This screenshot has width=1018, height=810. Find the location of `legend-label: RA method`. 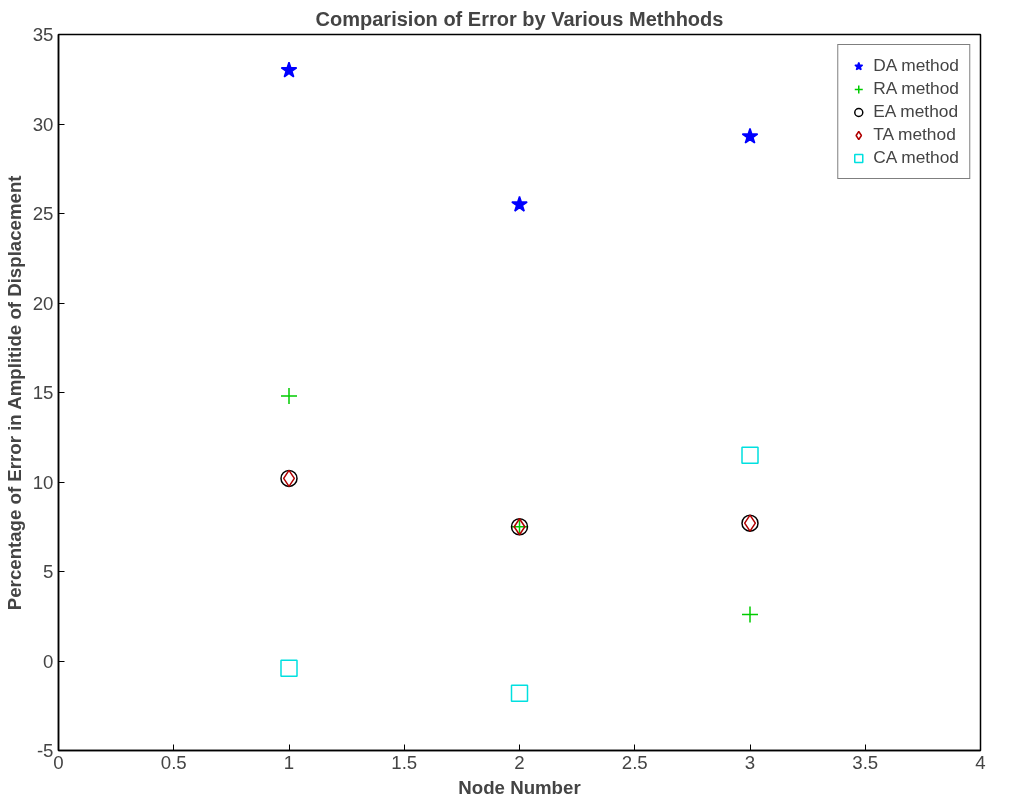

legend-label: RA method is located at coordinates (916, 88).